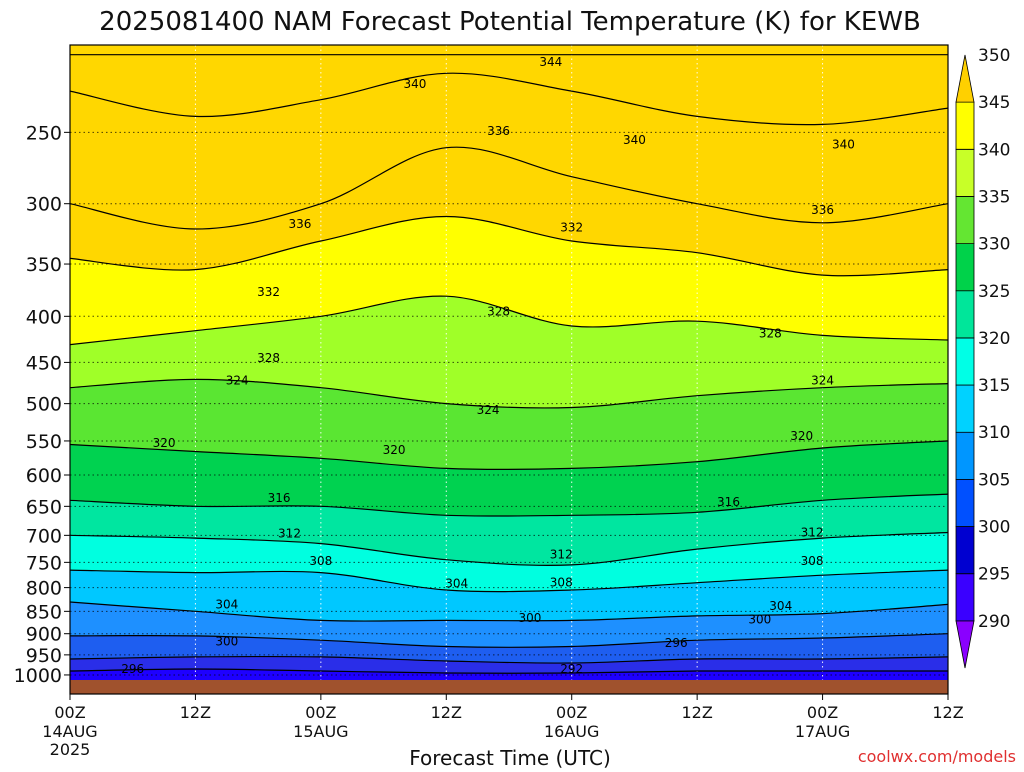 The height and width of the screenshot is (772, 1024). Describe the element at coordinates (994, 56) in the screenshot. I see `colorbar-label: 350` at that location.